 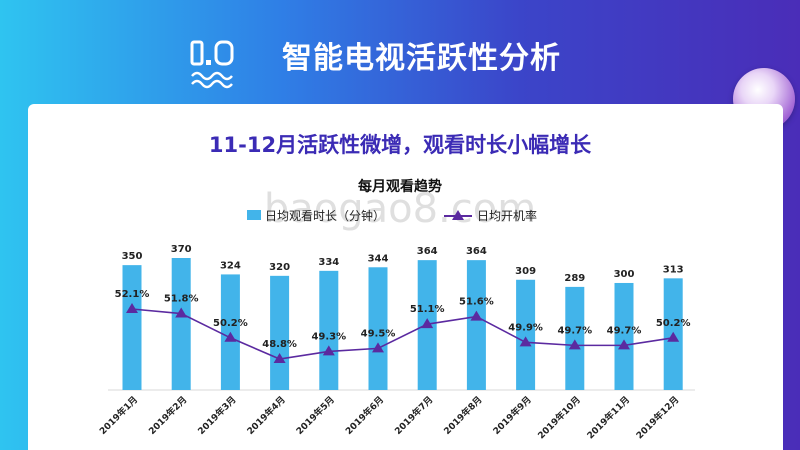 I want to click on bar-value-label: 320, so click(x=279, y=267).